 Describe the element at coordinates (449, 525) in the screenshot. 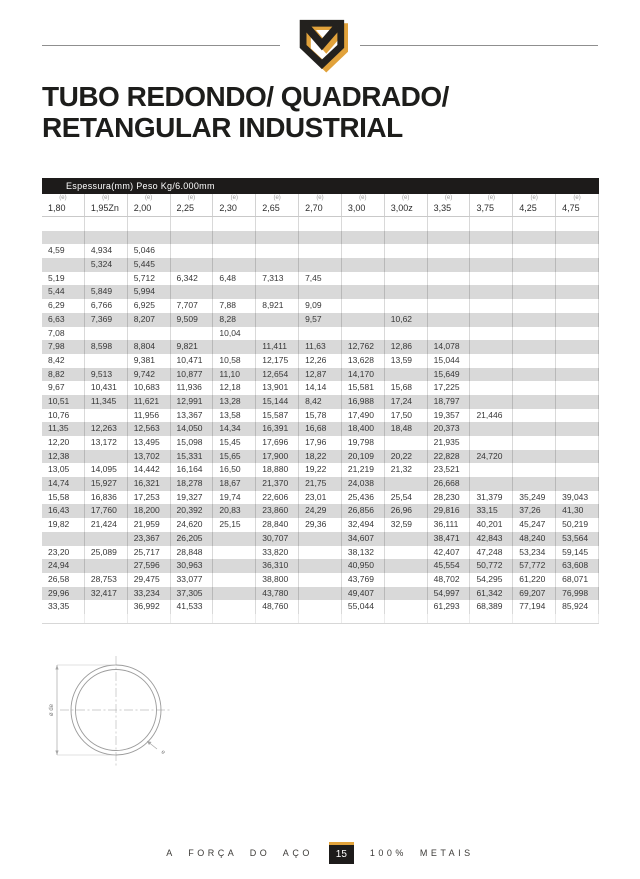

I see `table-cell: 36,111` at that location.